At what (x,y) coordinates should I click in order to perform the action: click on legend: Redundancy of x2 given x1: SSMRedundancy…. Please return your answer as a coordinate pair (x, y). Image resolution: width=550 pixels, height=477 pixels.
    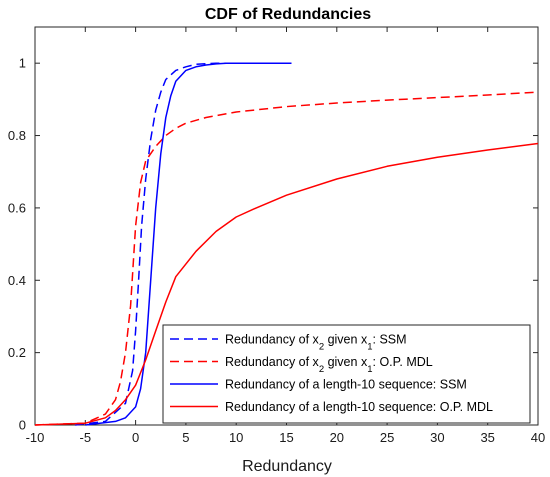
    Looking at the image, I should click on (346, 374).